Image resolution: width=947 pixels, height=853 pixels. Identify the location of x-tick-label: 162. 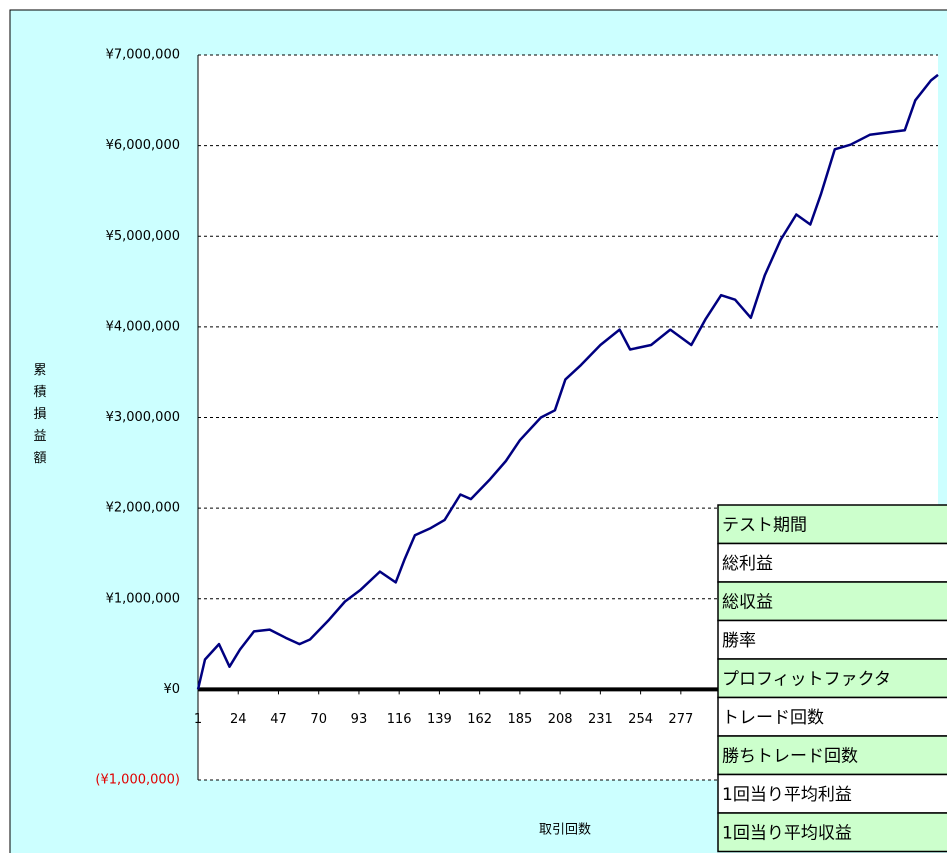
(479, 719).